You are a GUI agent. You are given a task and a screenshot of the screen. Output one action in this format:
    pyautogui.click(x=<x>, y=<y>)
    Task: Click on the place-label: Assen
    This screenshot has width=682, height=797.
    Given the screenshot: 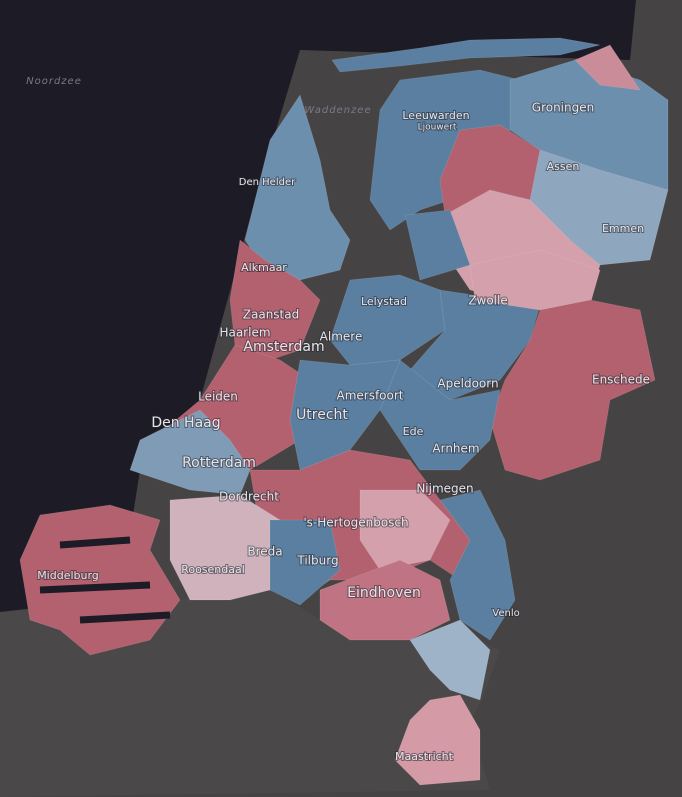 What is the action you would take?
    pyautogui.click(x=563, y=166)
    